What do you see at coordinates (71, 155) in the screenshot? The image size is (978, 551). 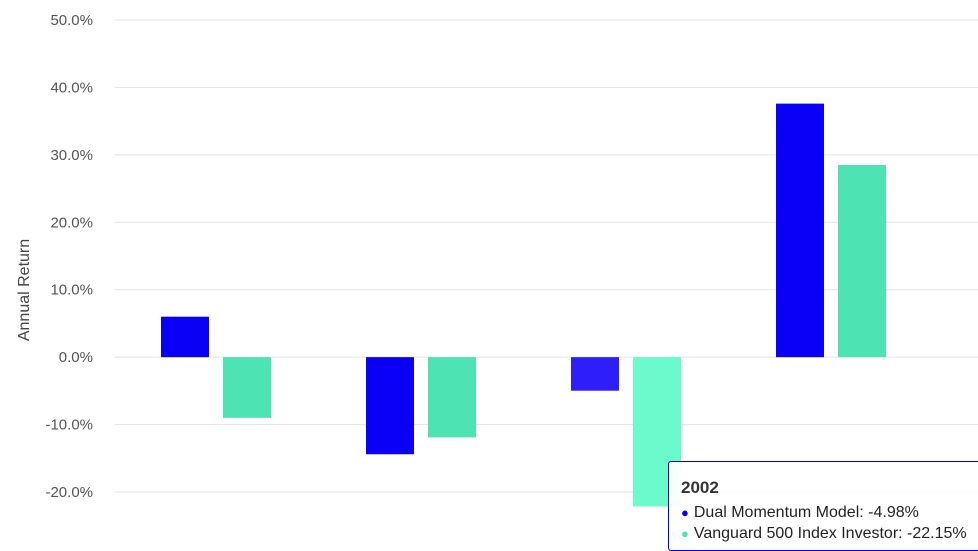 I see `y-tick-label: 30.0%` at bounding box center [71, 155].